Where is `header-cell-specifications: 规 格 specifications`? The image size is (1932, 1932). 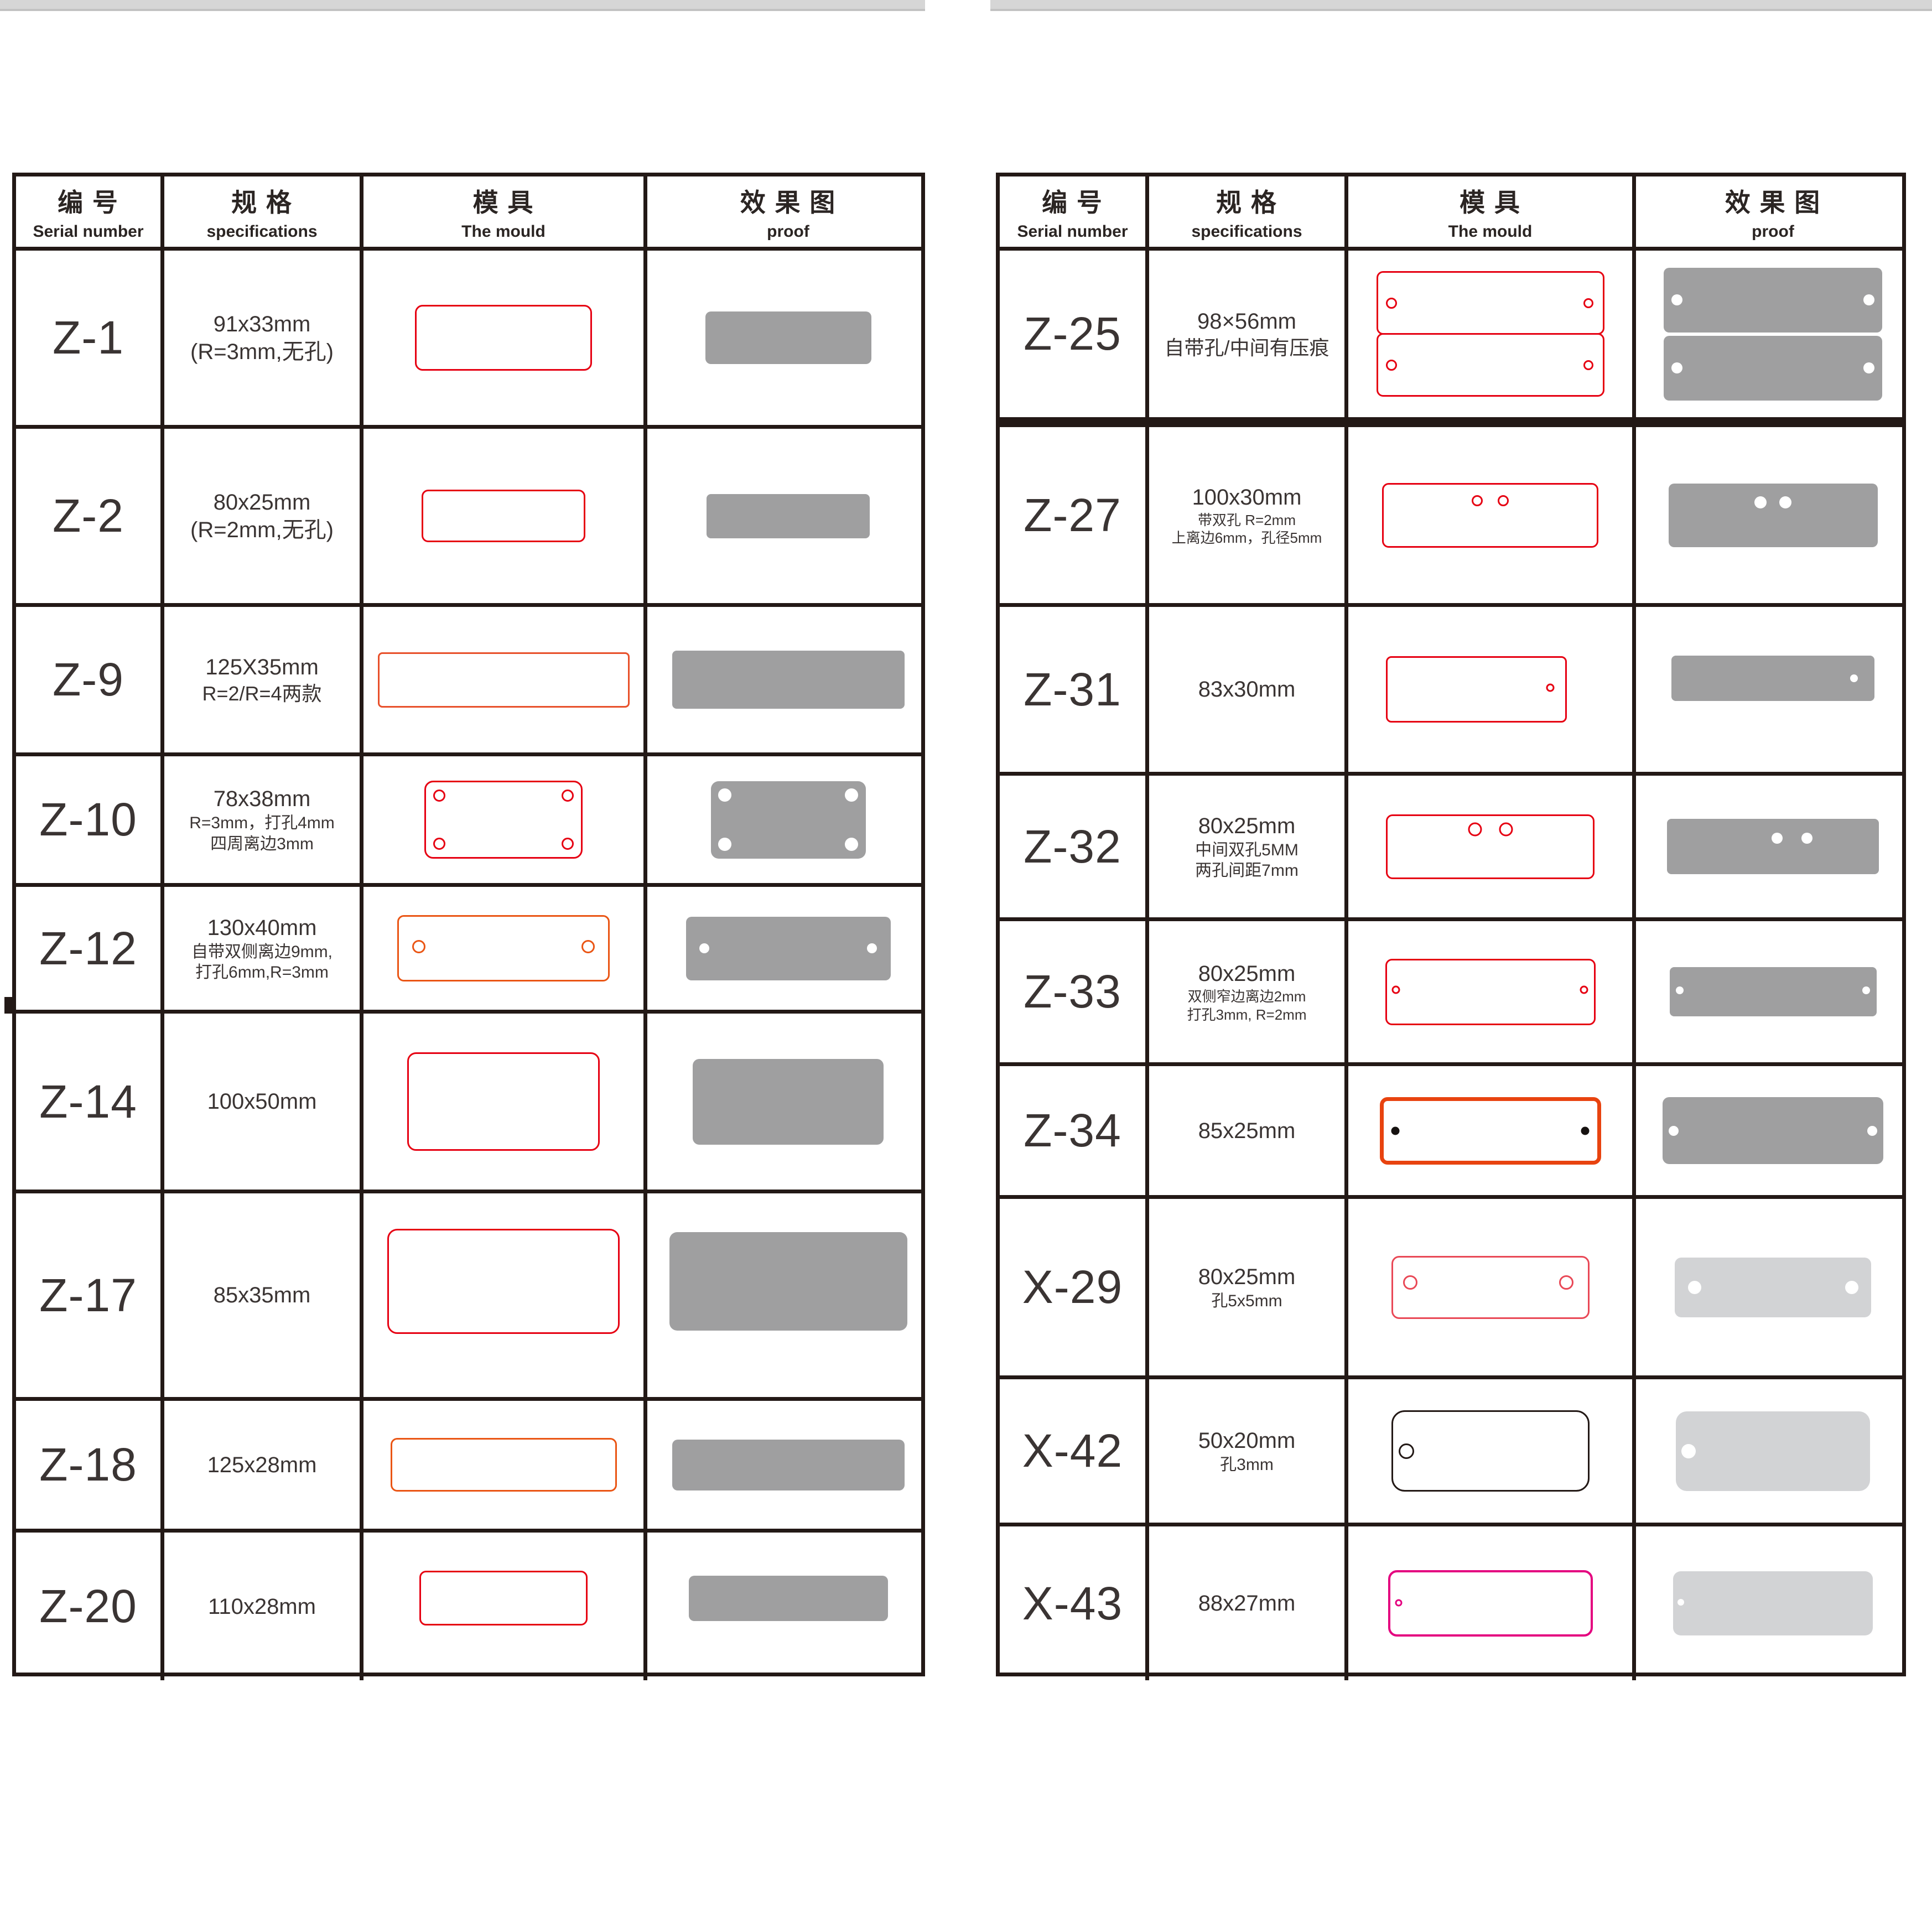
header-cell-specifications: 规 格 specifications is located at coordinates (263, 211).